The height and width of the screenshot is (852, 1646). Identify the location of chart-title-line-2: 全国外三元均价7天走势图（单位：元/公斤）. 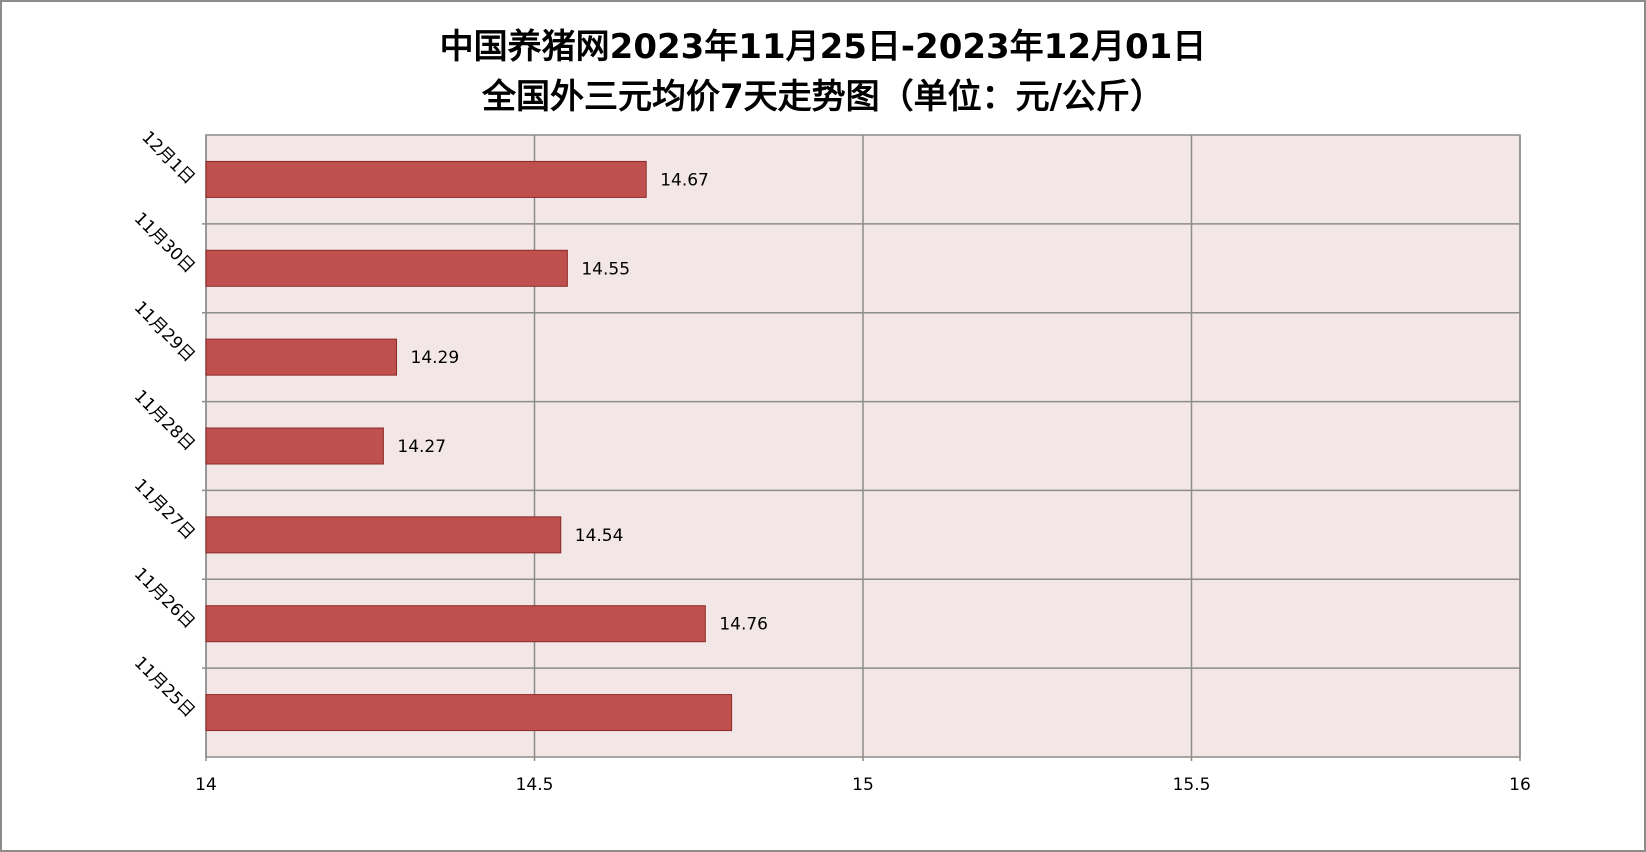
(823, 97).